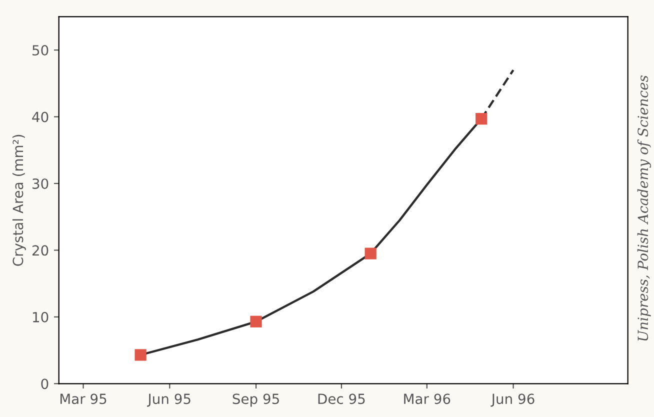 The image size is (654, 417). I want to click on x-tick-label: Jun 96, so click(512, 400).